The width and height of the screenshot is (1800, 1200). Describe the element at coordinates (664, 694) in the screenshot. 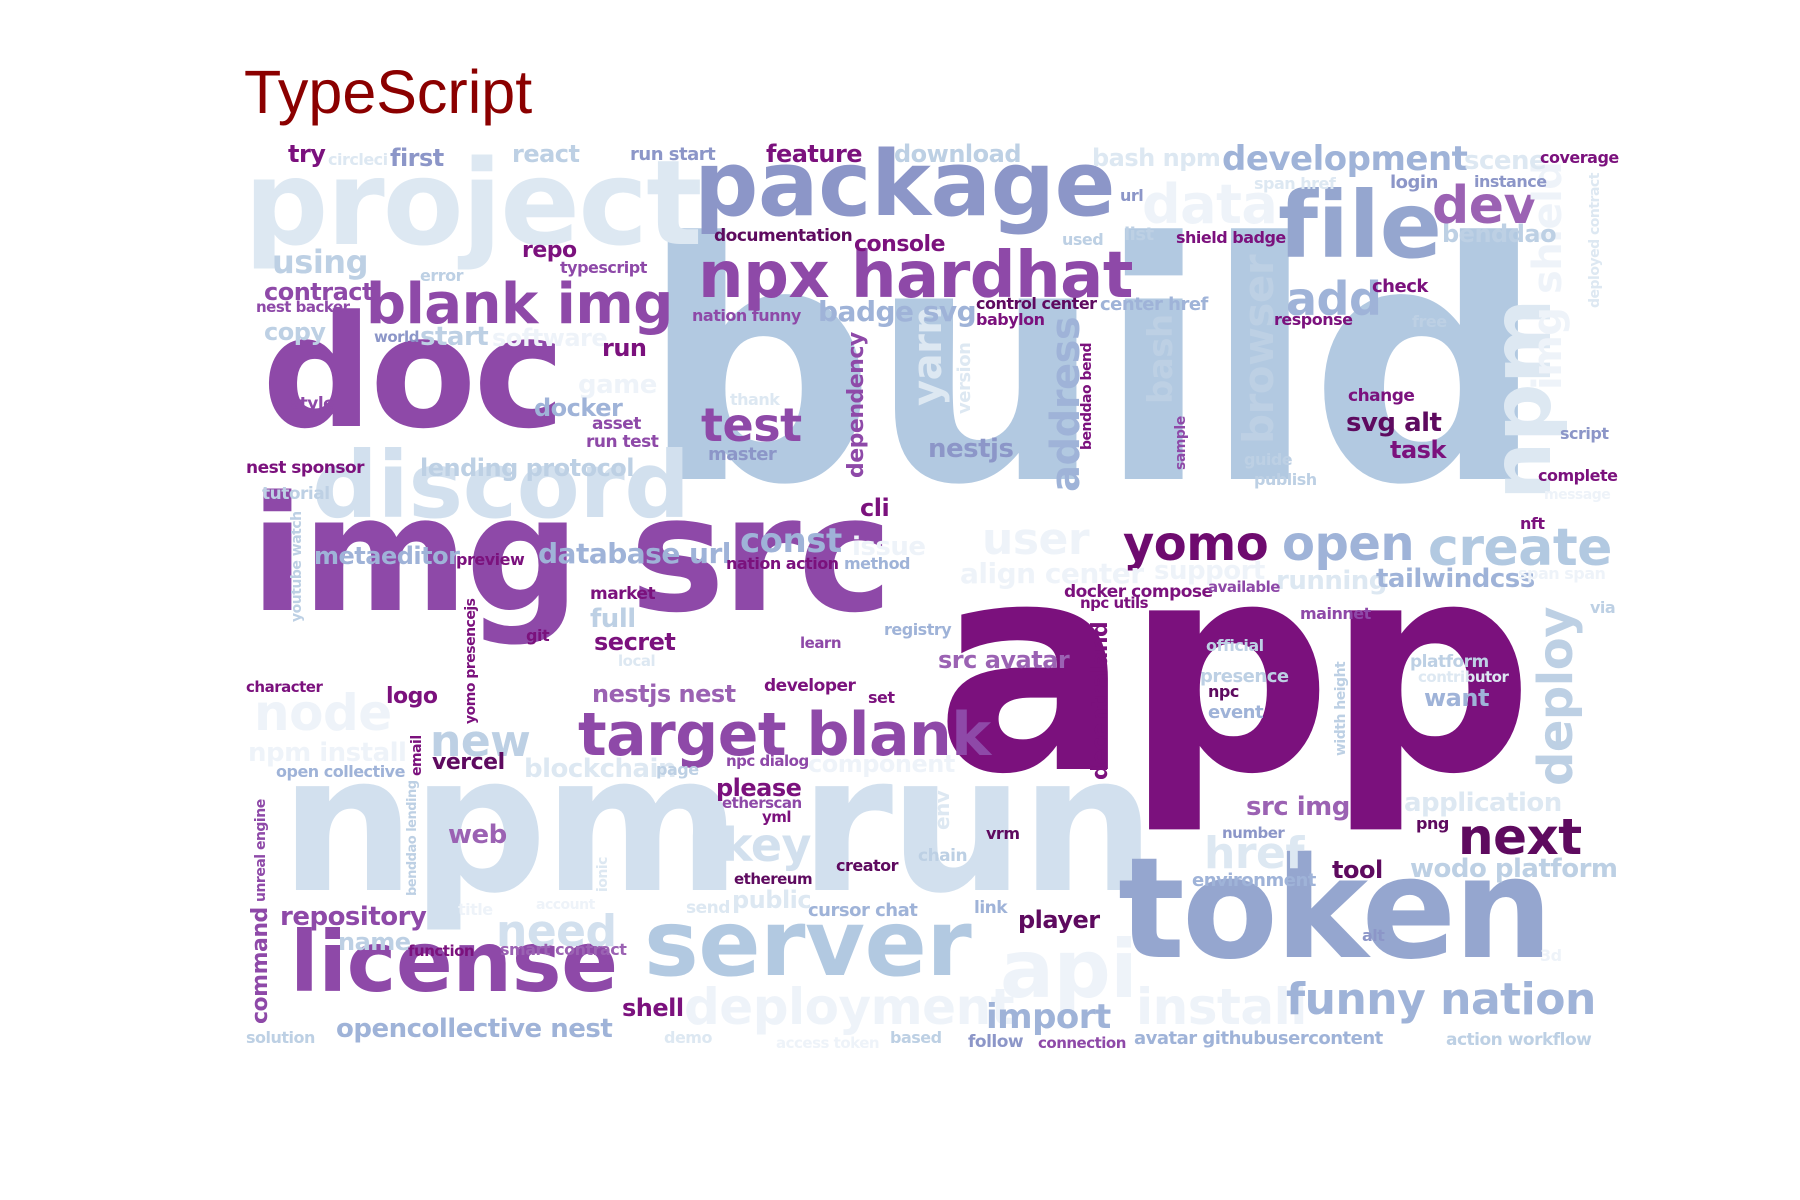

I see `cloud-word: nestjs nest` at that location.